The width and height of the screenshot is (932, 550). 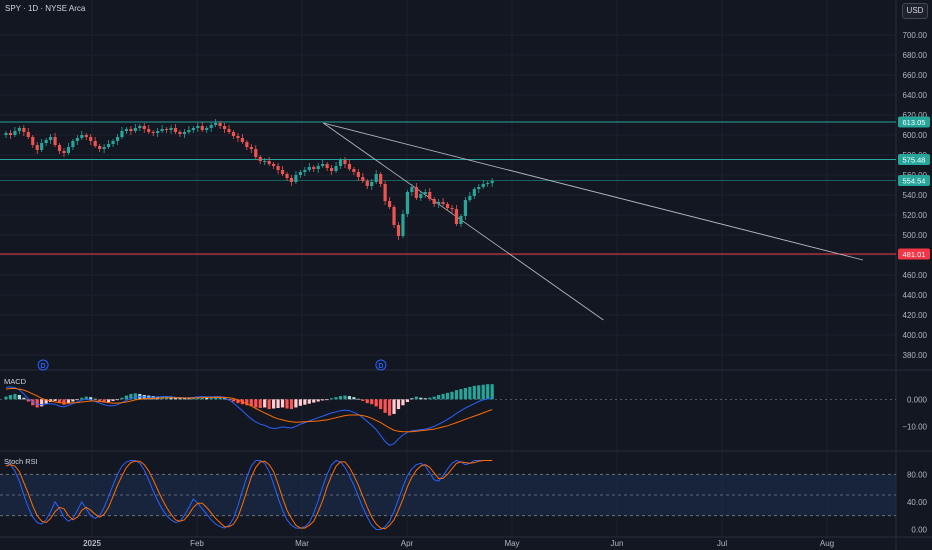 I want to click on time-tick-label: Feb, so click(x=197, y=543).